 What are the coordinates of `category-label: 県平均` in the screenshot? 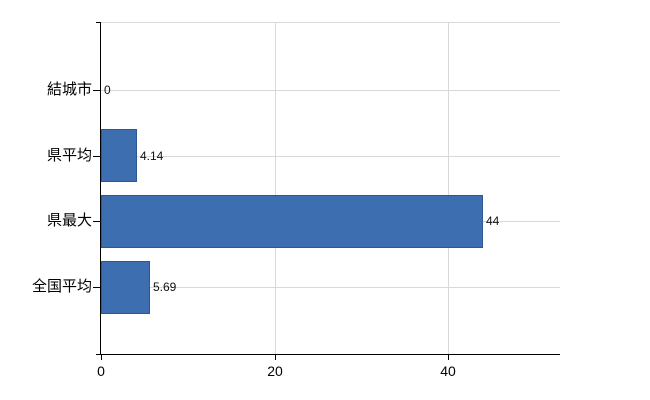 It's located at (69, 155).